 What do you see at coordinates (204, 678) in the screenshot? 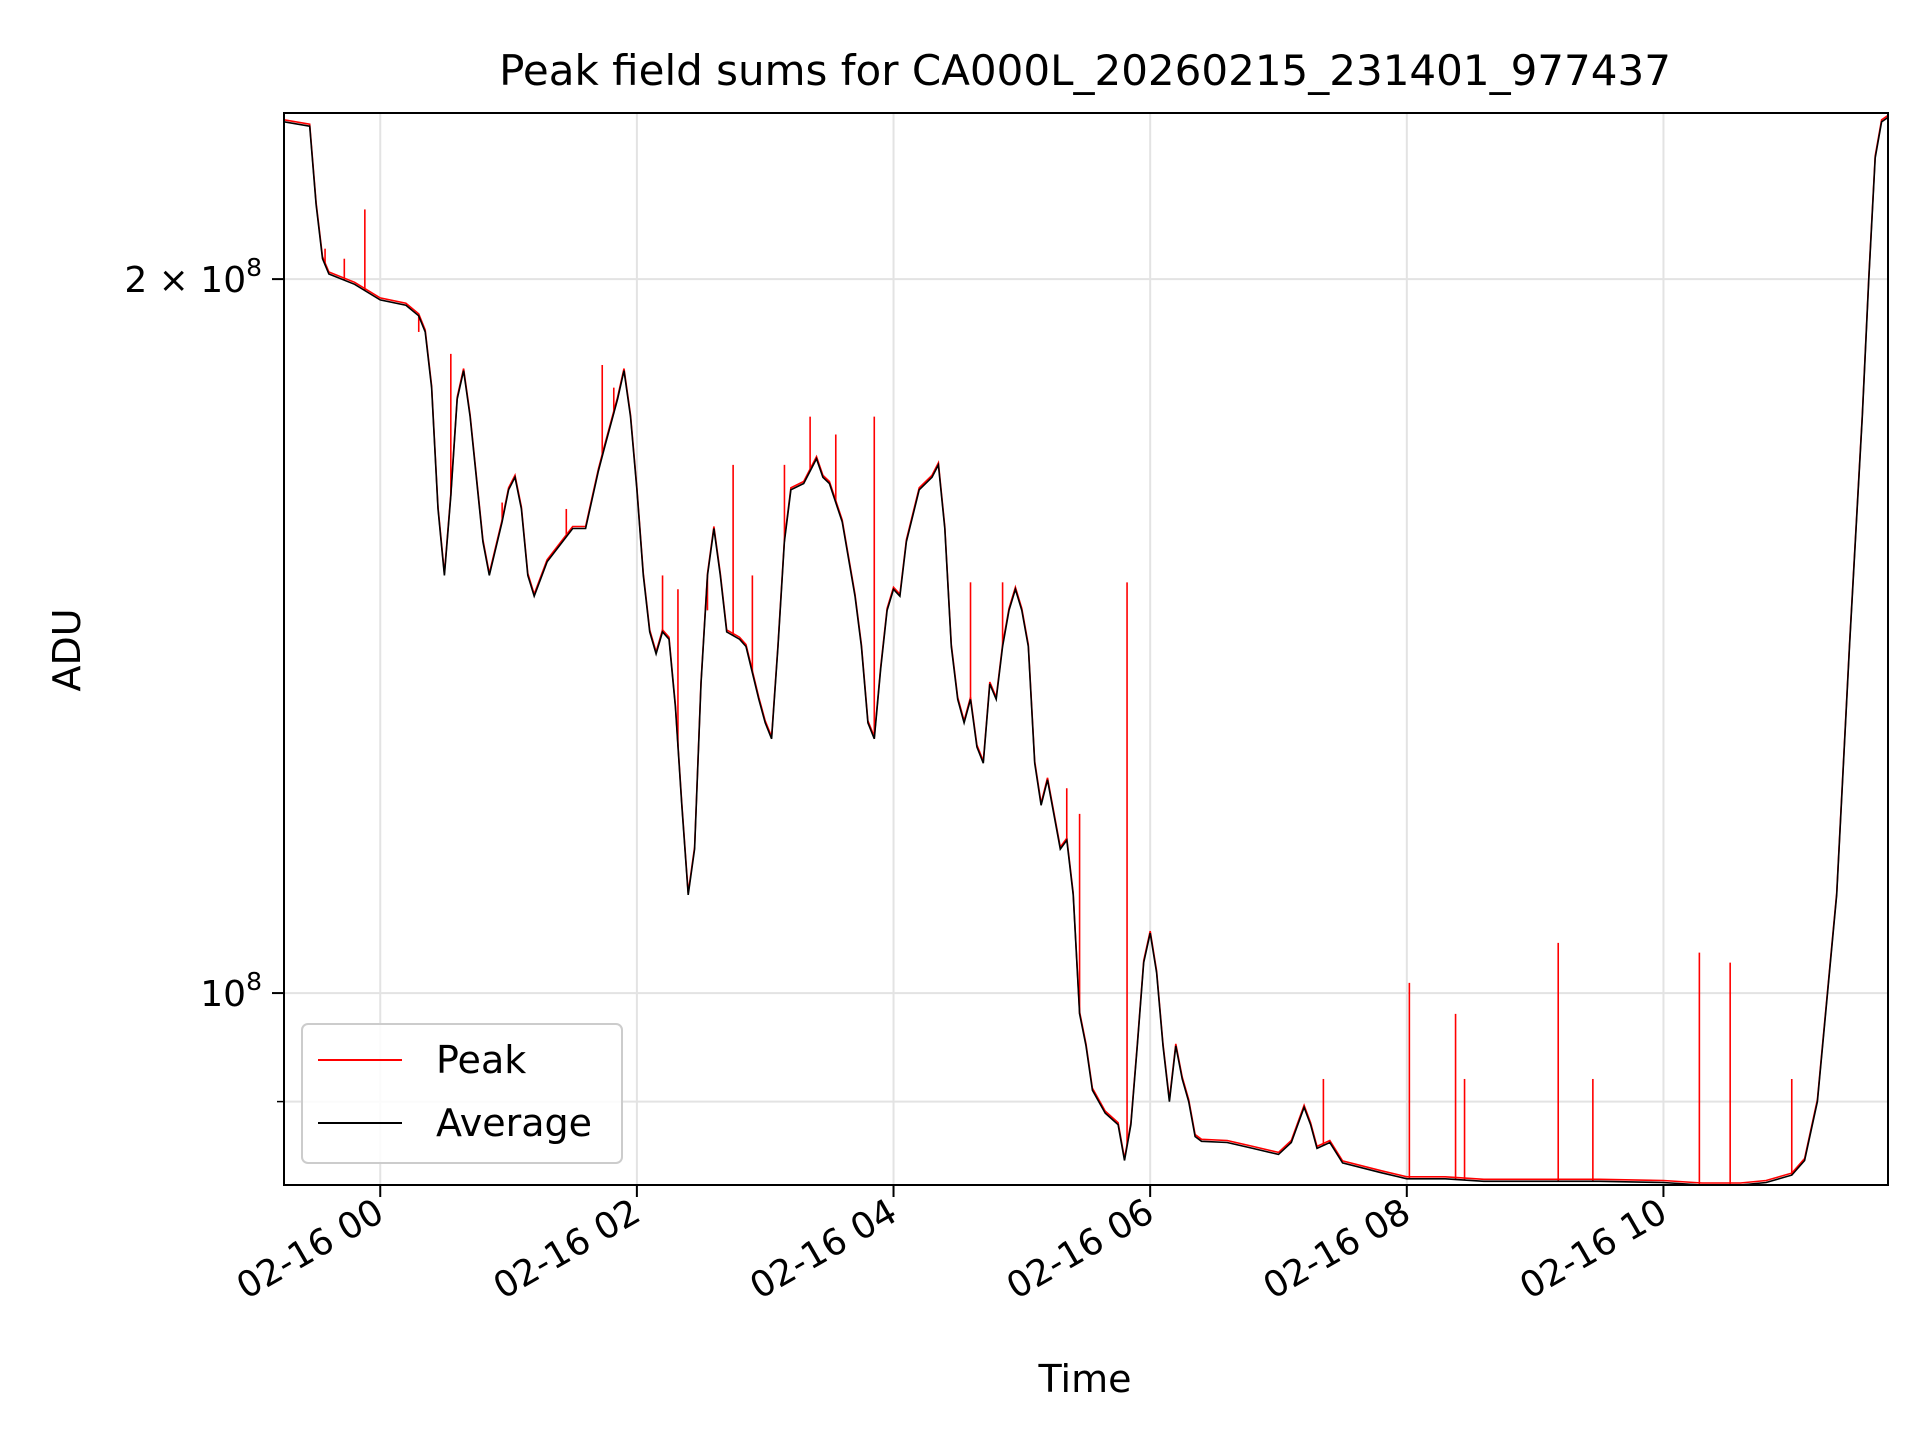
I see `y-axis: 2 × 108 108` at bounding box center [204, 678].